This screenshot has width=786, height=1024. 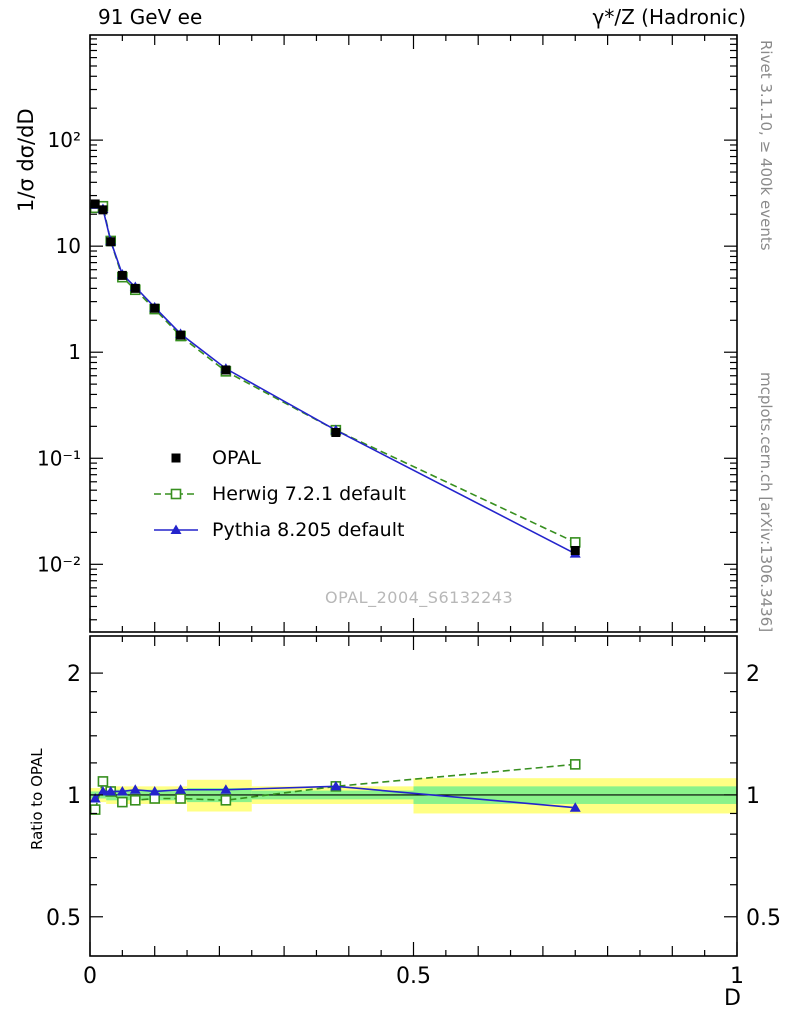 What do you see at coordinates (766, 502) in the screenshot?
I see `mcplots-credit-text: mcplots.cern.ch [arXiv:1306.3436]` at bounding box center [766, 502].